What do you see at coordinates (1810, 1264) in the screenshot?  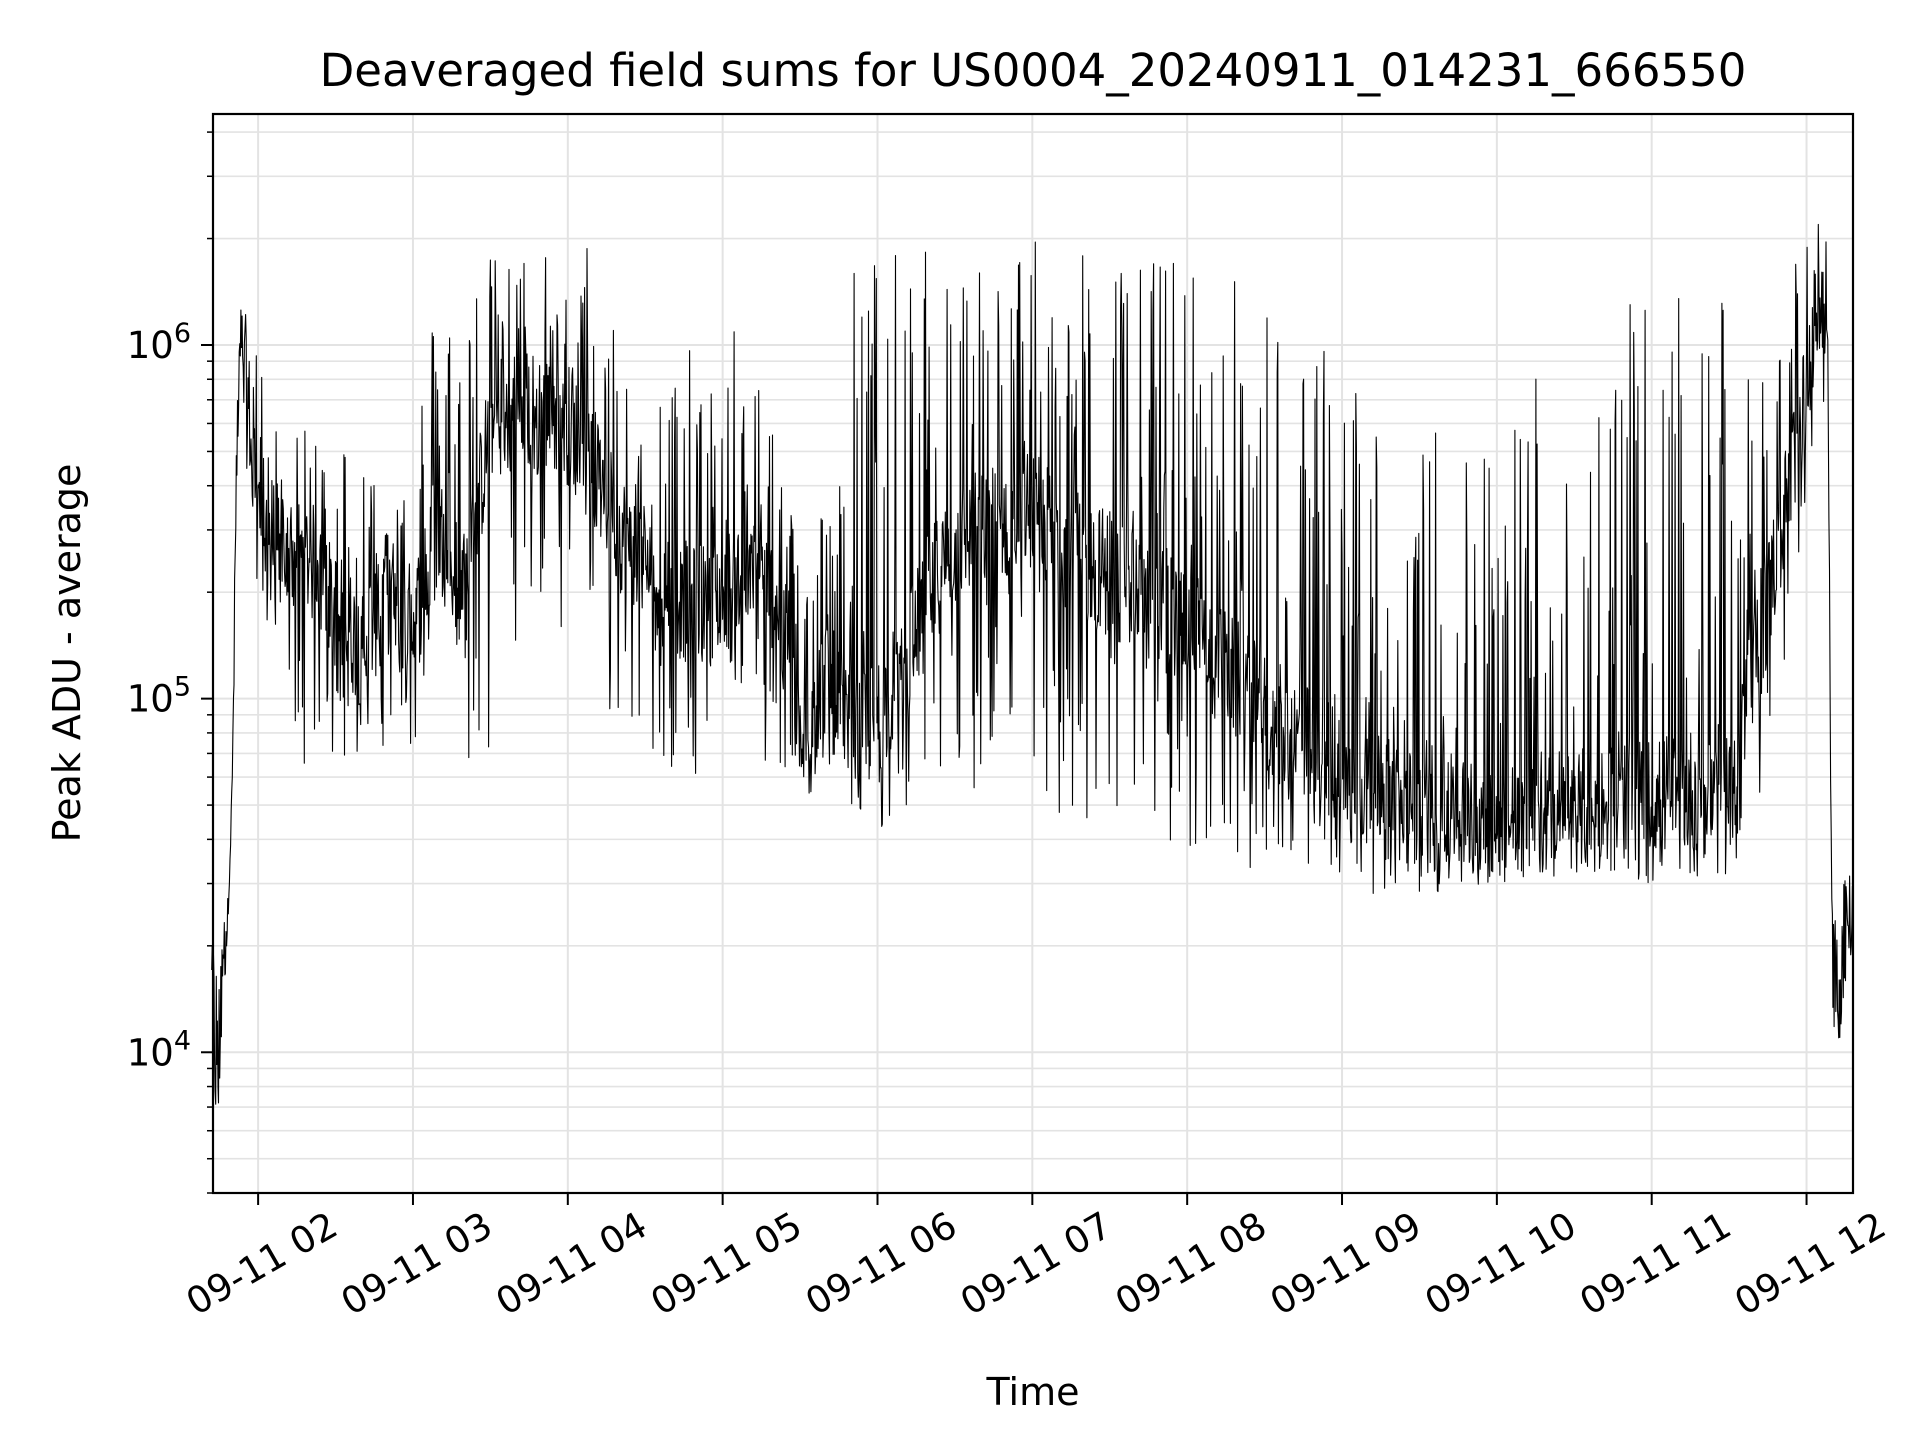 I see `x-tick-label: 09-11 12` at bounding box center [1810, 1264].